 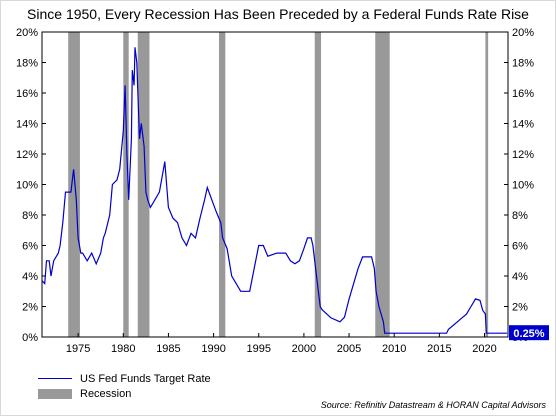 What do you see at coordinates (30, 277) in the screenshot?
I see `y-tick-label-left-2: 4%` at bounding box center [30, 277].